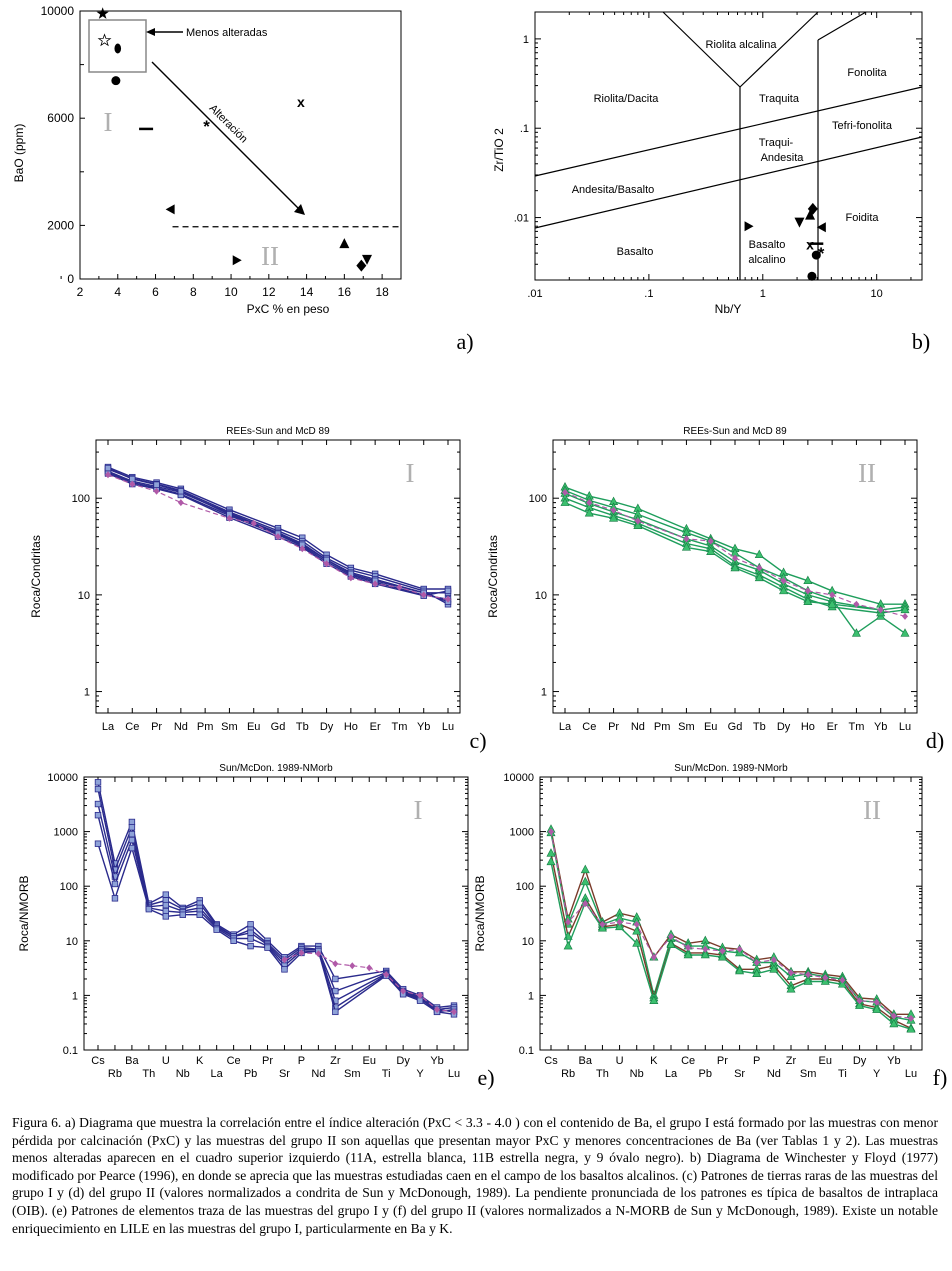  What do you see at coordinates (464, 341) in the screenshot?
I see `panel-label-a: a)` at bounding box center [464, 341].